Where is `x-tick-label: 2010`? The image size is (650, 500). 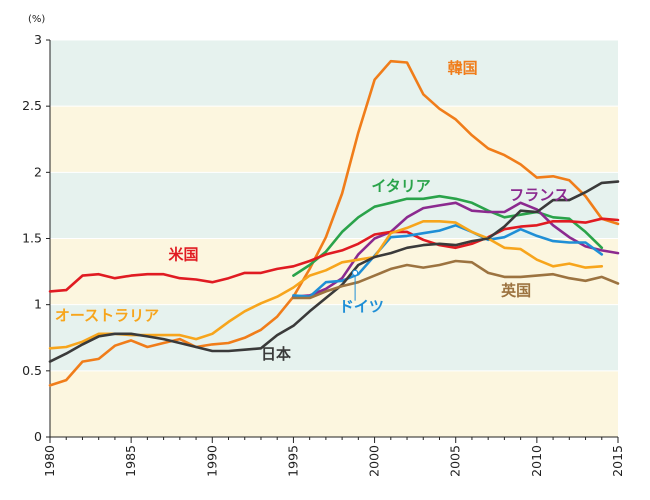
x-tick-label: 2010 is located at coordinates (536, 461).